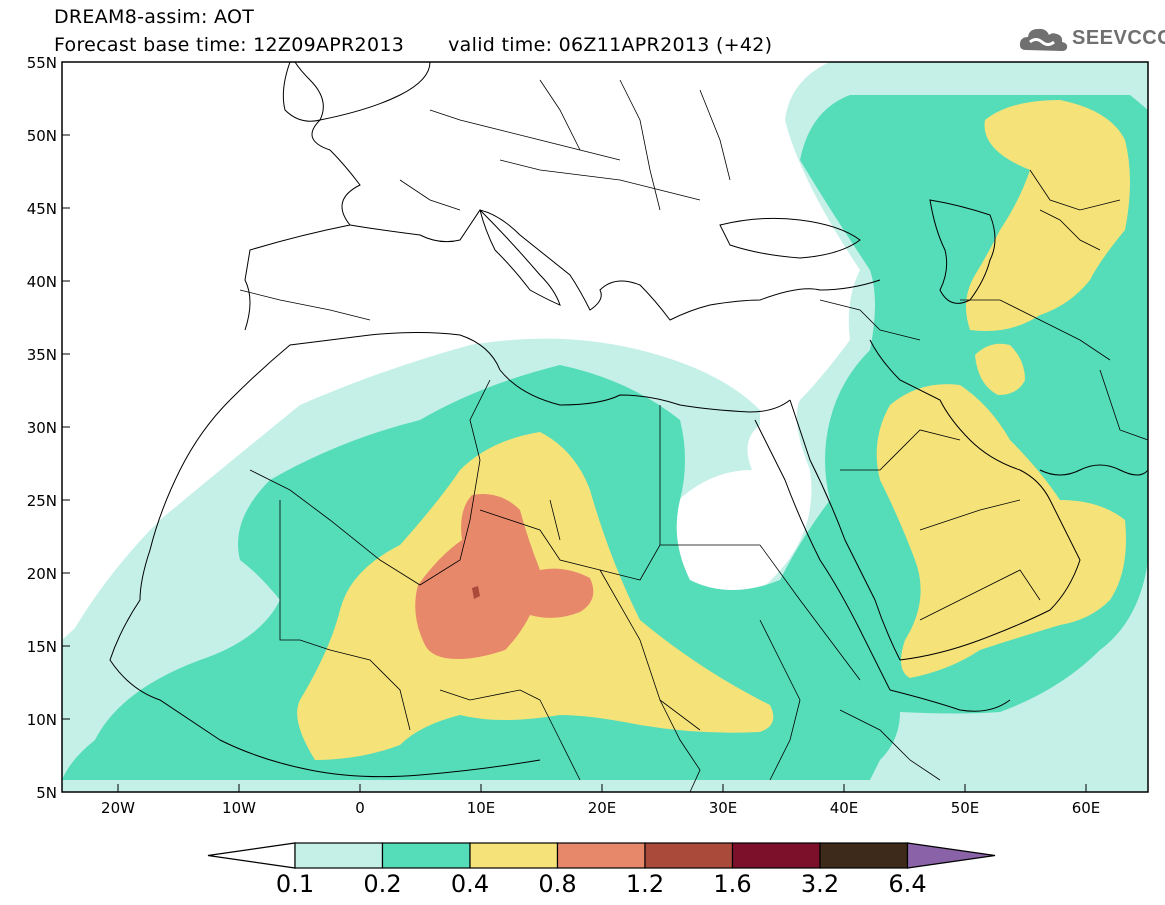  Describe the element at coordinates (42, 136) in the screenshot. I see `lat-tick-label: 50N` at that location.